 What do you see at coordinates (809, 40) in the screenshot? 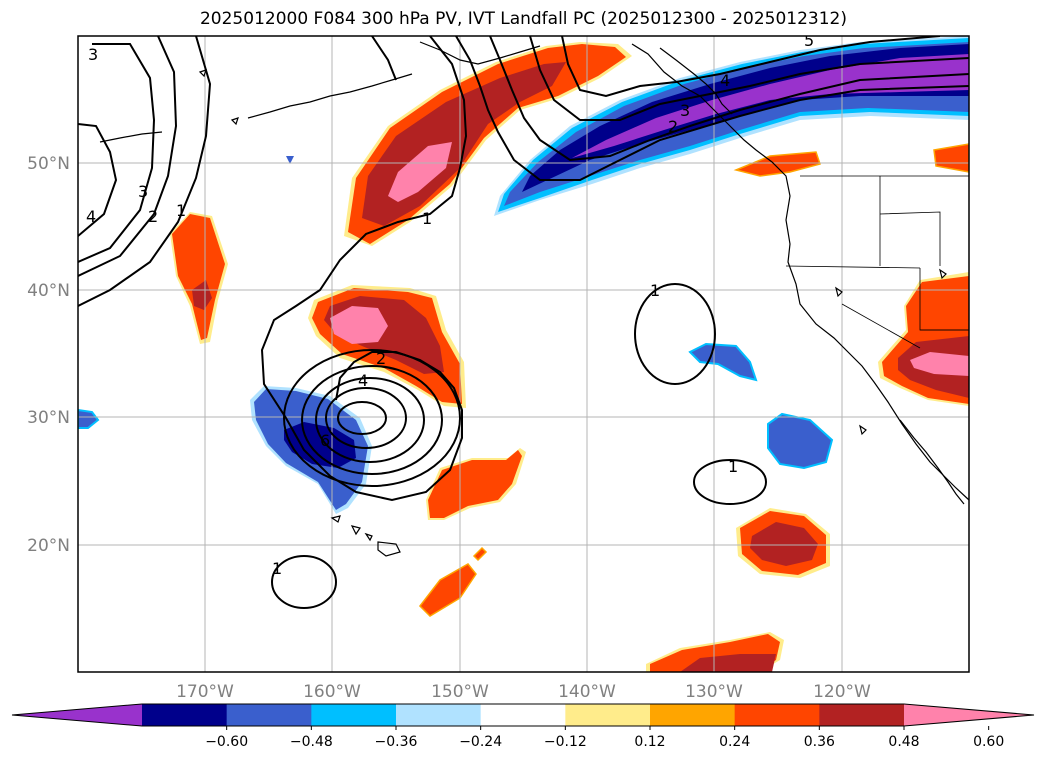
I see `contour-label: 5` at bounding box center [809, 40].